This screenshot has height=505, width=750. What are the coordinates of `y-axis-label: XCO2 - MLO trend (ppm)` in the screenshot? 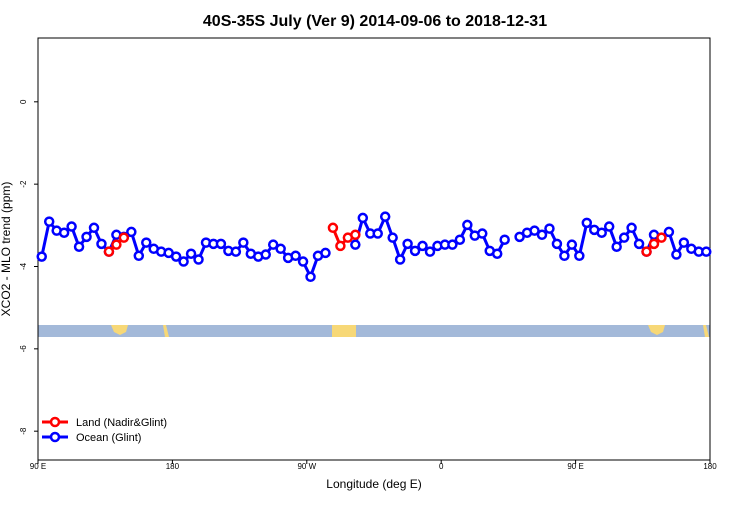 It's located at (6, 249).